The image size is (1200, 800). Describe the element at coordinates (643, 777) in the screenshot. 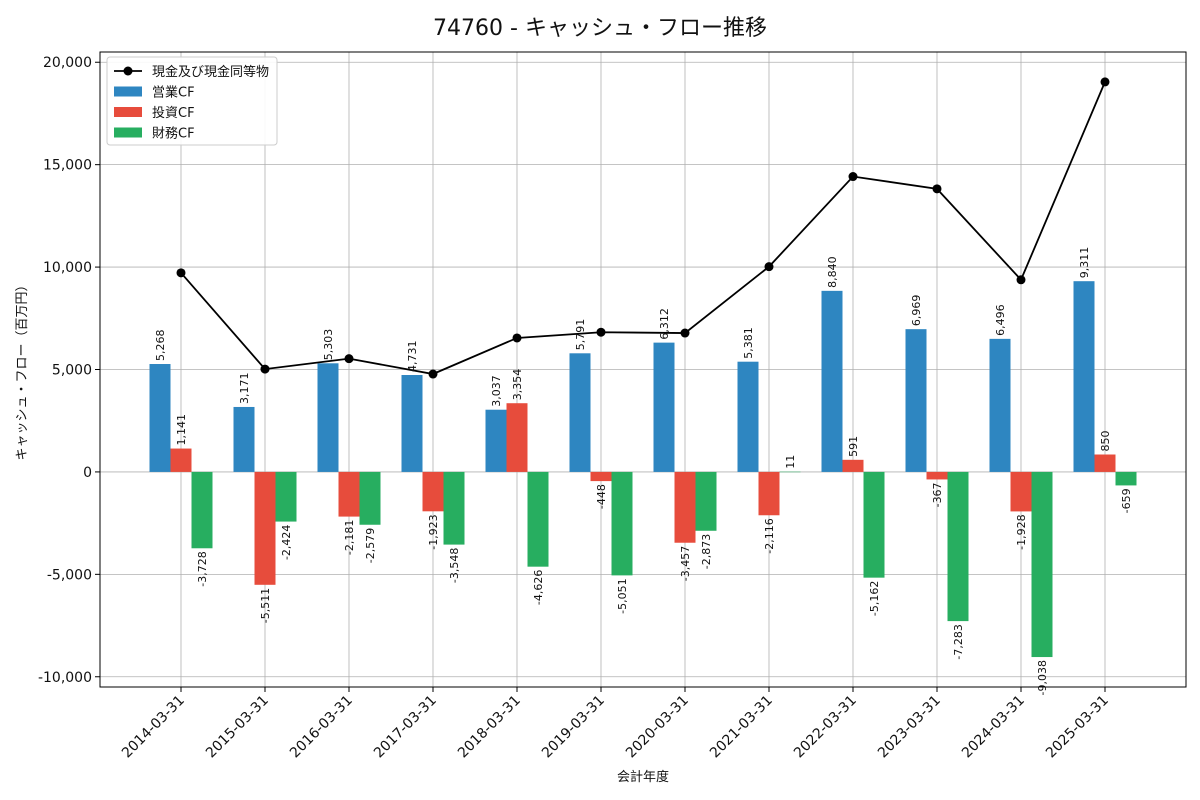

I see `x-axis-title: 会計年度` at that location.